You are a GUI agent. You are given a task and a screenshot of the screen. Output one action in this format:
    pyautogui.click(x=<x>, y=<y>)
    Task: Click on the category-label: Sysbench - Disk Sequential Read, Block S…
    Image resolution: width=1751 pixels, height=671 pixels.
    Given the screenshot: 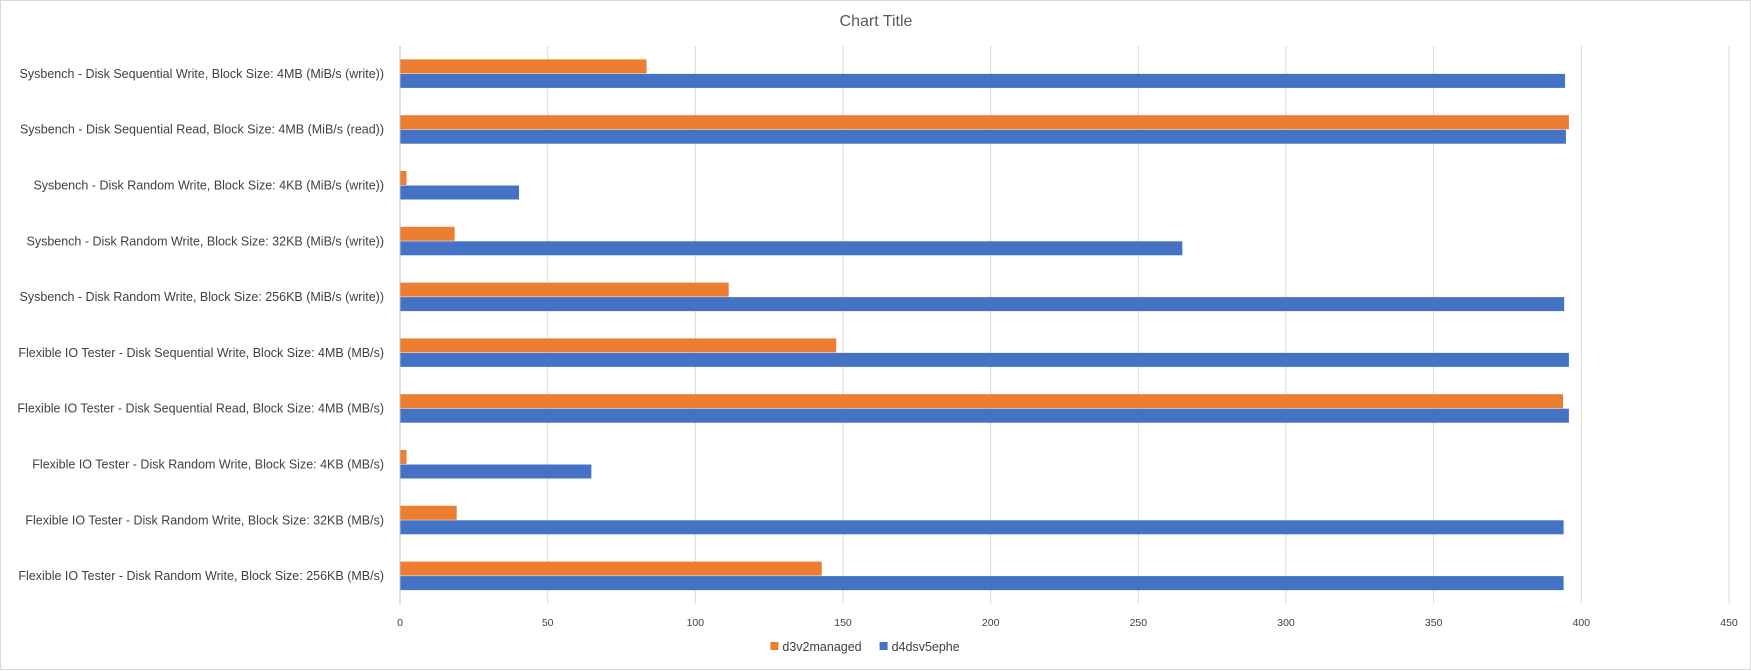 What is the action you would take?
    pyautogui.click(x=202, y=130)
    